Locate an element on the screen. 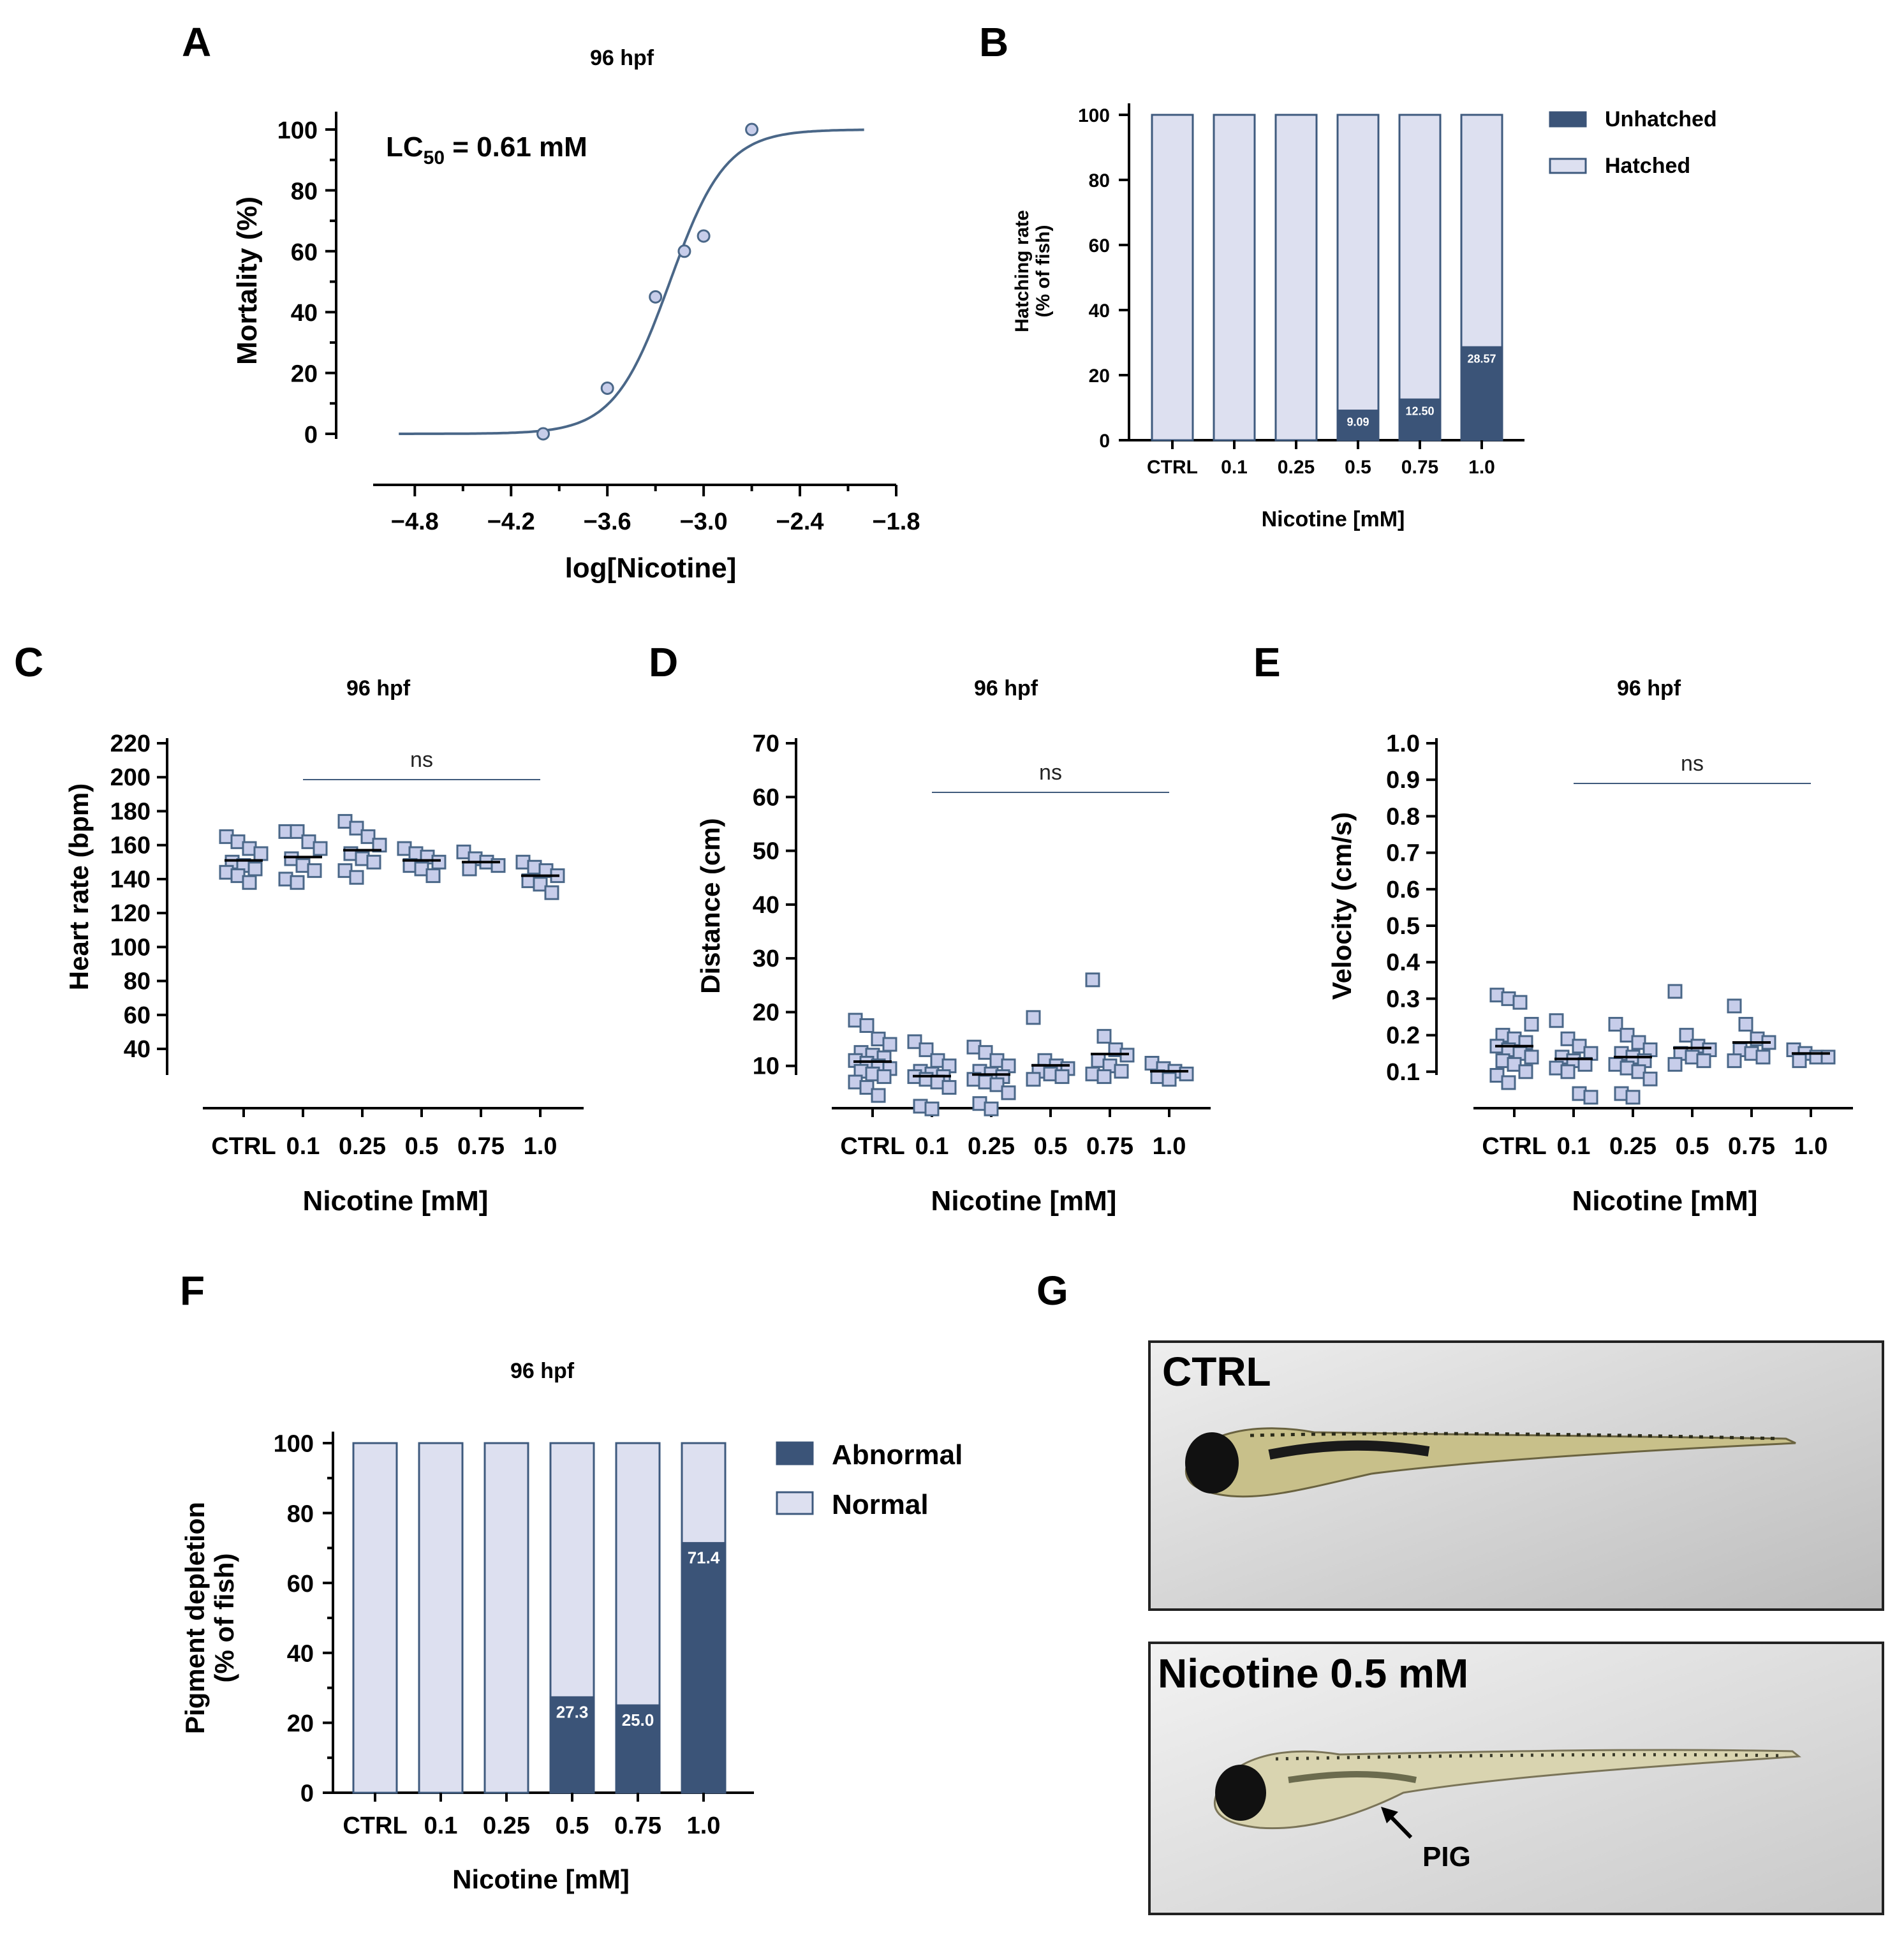  a-ytick-label: 20 is located at coordinates (304, 375).